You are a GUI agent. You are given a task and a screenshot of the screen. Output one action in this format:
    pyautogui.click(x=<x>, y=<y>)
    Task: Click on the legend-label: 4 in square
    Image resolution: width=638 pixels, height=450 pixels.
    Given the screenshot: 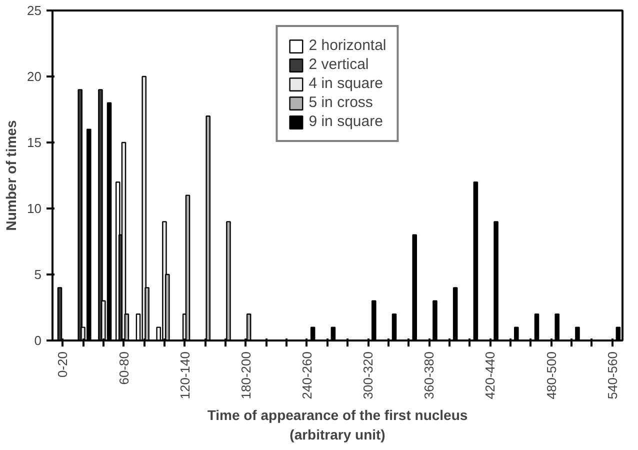 What is the action you would take?
    pyautogui.click(x=345, y=83)
    